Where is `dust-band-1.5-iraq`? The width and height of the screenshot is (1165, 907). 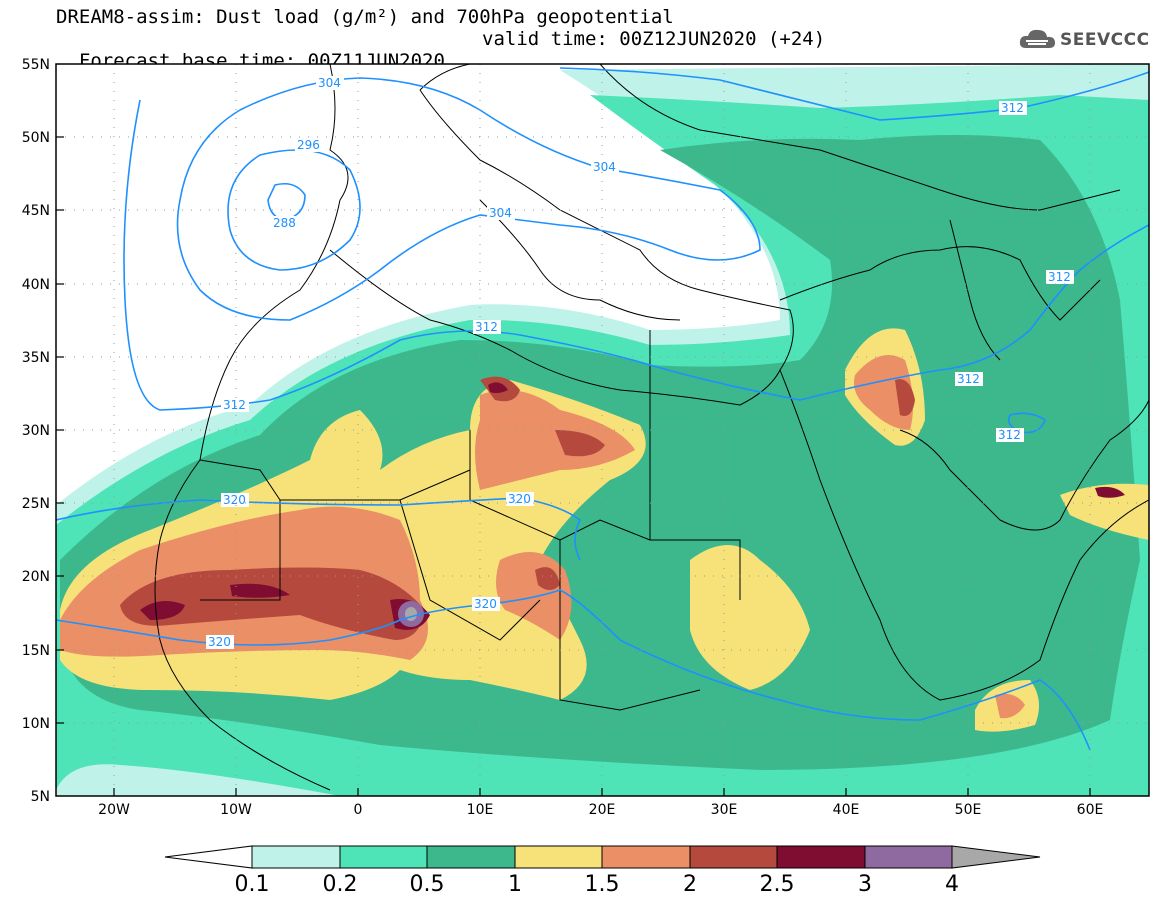 dust-band-1.5-iraq is located at coordinates (884, 392).